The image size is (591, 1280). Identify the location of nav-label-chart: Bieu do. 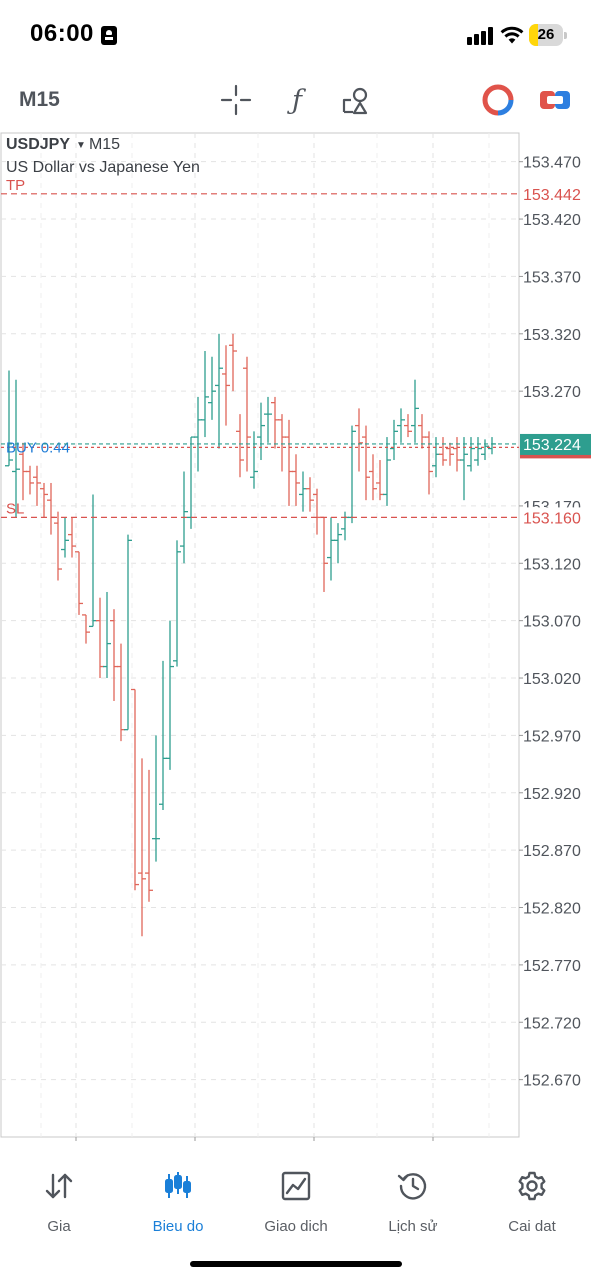
(178, 1226).